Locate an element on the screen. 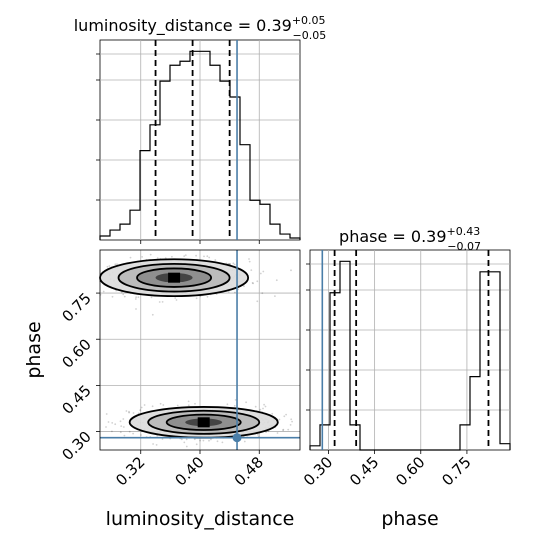 Image resolution: width=550 pixels, height=550 pixels. y-tick-label: 0.45 is located at coordinates (76, 399).